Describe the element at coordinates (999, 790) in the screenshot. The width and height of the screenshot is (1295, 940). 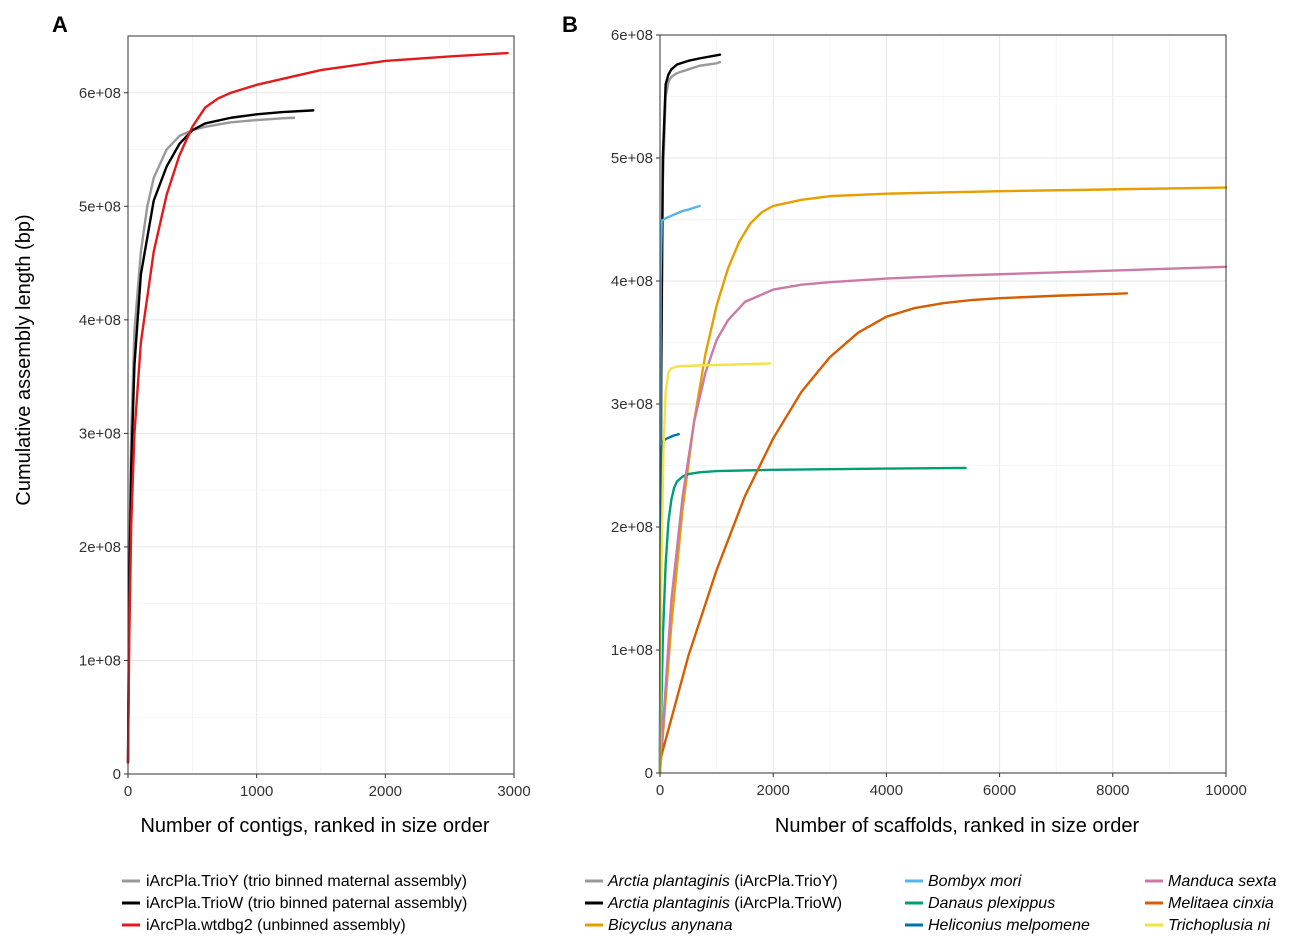
I see `x-tick-label: 6000` at that location.